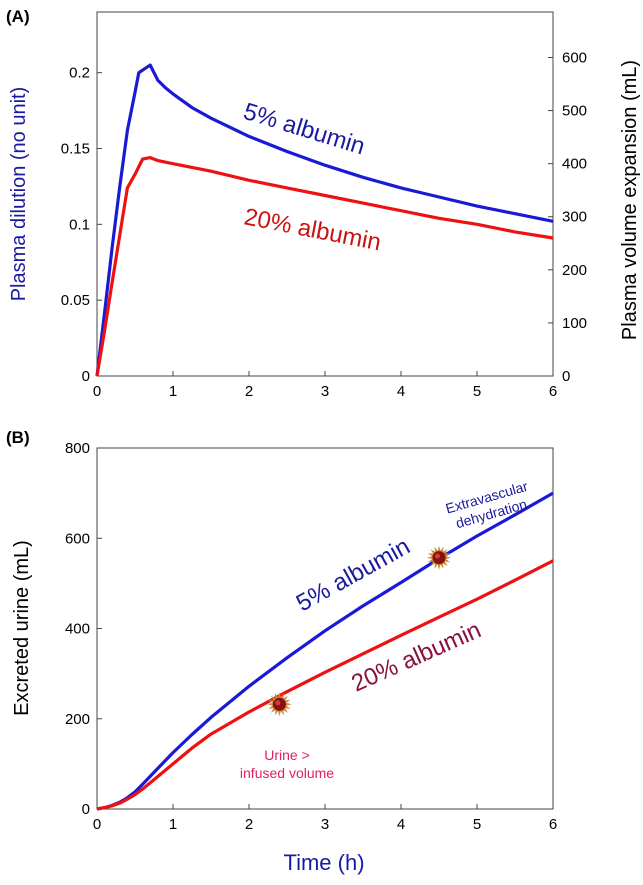 This screenshot has height=885, width=643. I want to click on panel-a-y2-tick-label: 100, so click(574, 323).